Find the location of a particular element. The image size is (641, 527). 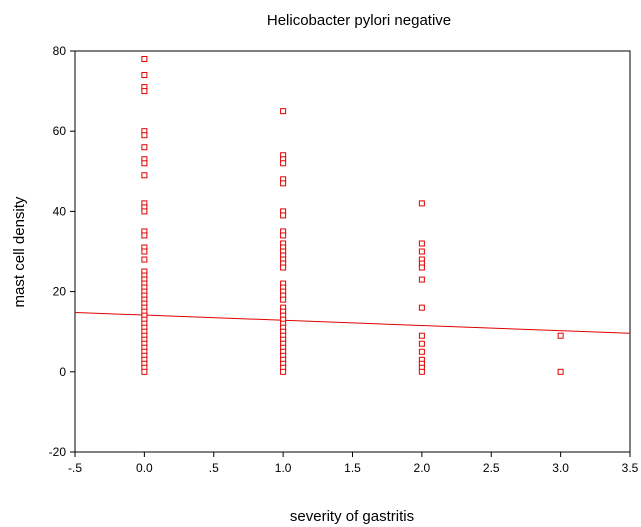

y-tick-label: 0 is located at coordinates (62, 372).